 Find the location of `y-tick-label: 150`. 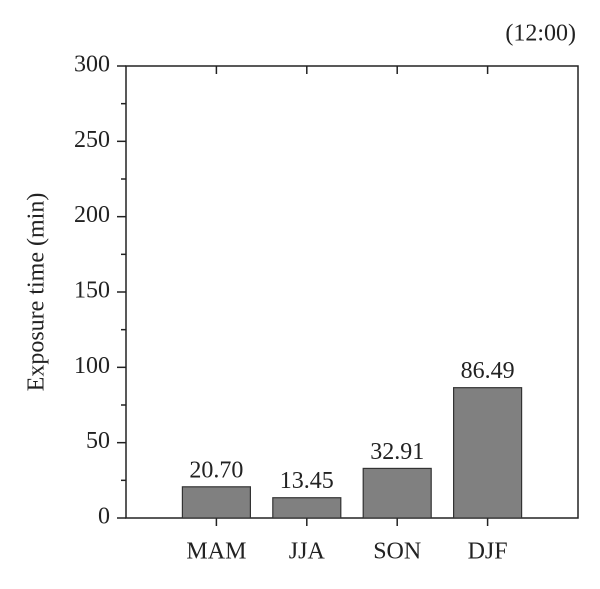

y-tick-label: 150 is located at coordinates (92, 291).